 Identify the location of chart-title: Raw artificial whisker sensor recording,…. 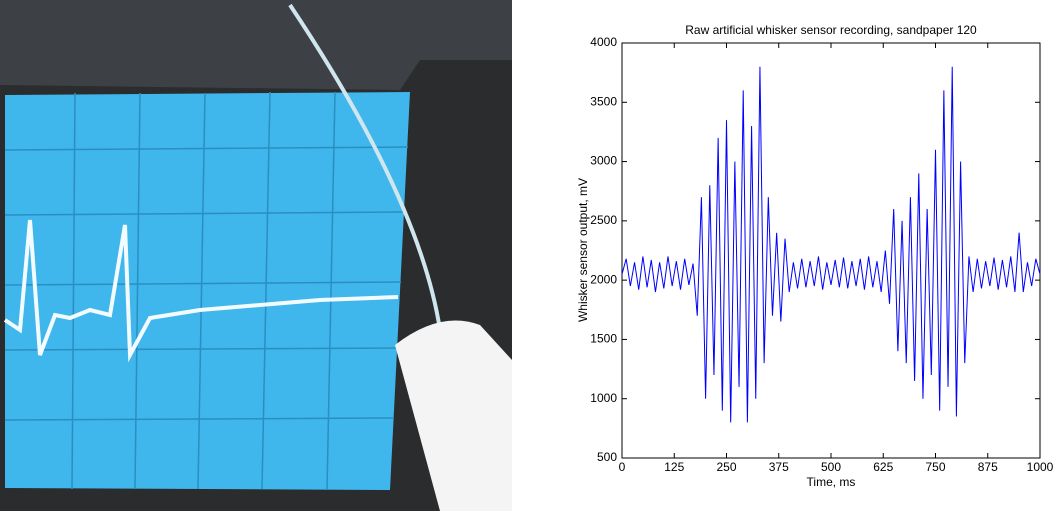
(831, 30).